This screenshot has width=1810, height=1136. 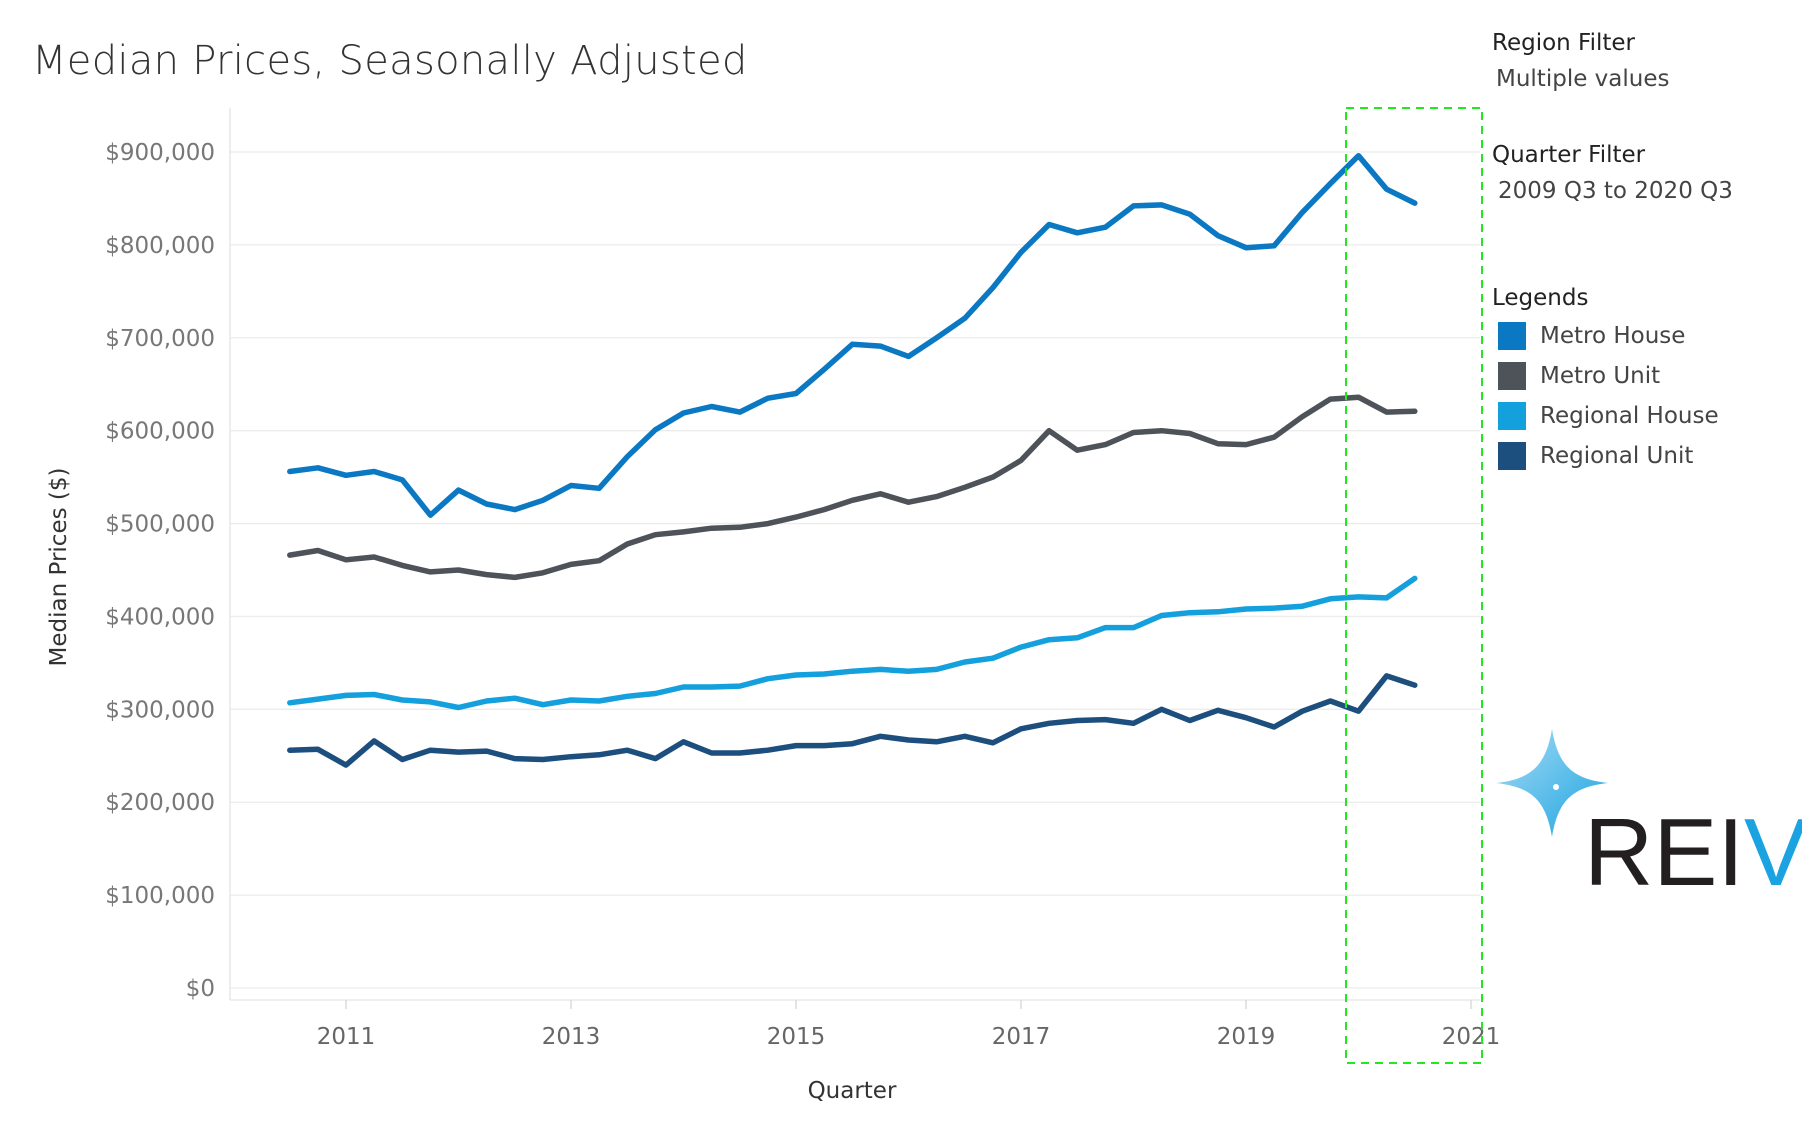 I want to click on reiv-logo: REIV, so click(x=1647, y=810).